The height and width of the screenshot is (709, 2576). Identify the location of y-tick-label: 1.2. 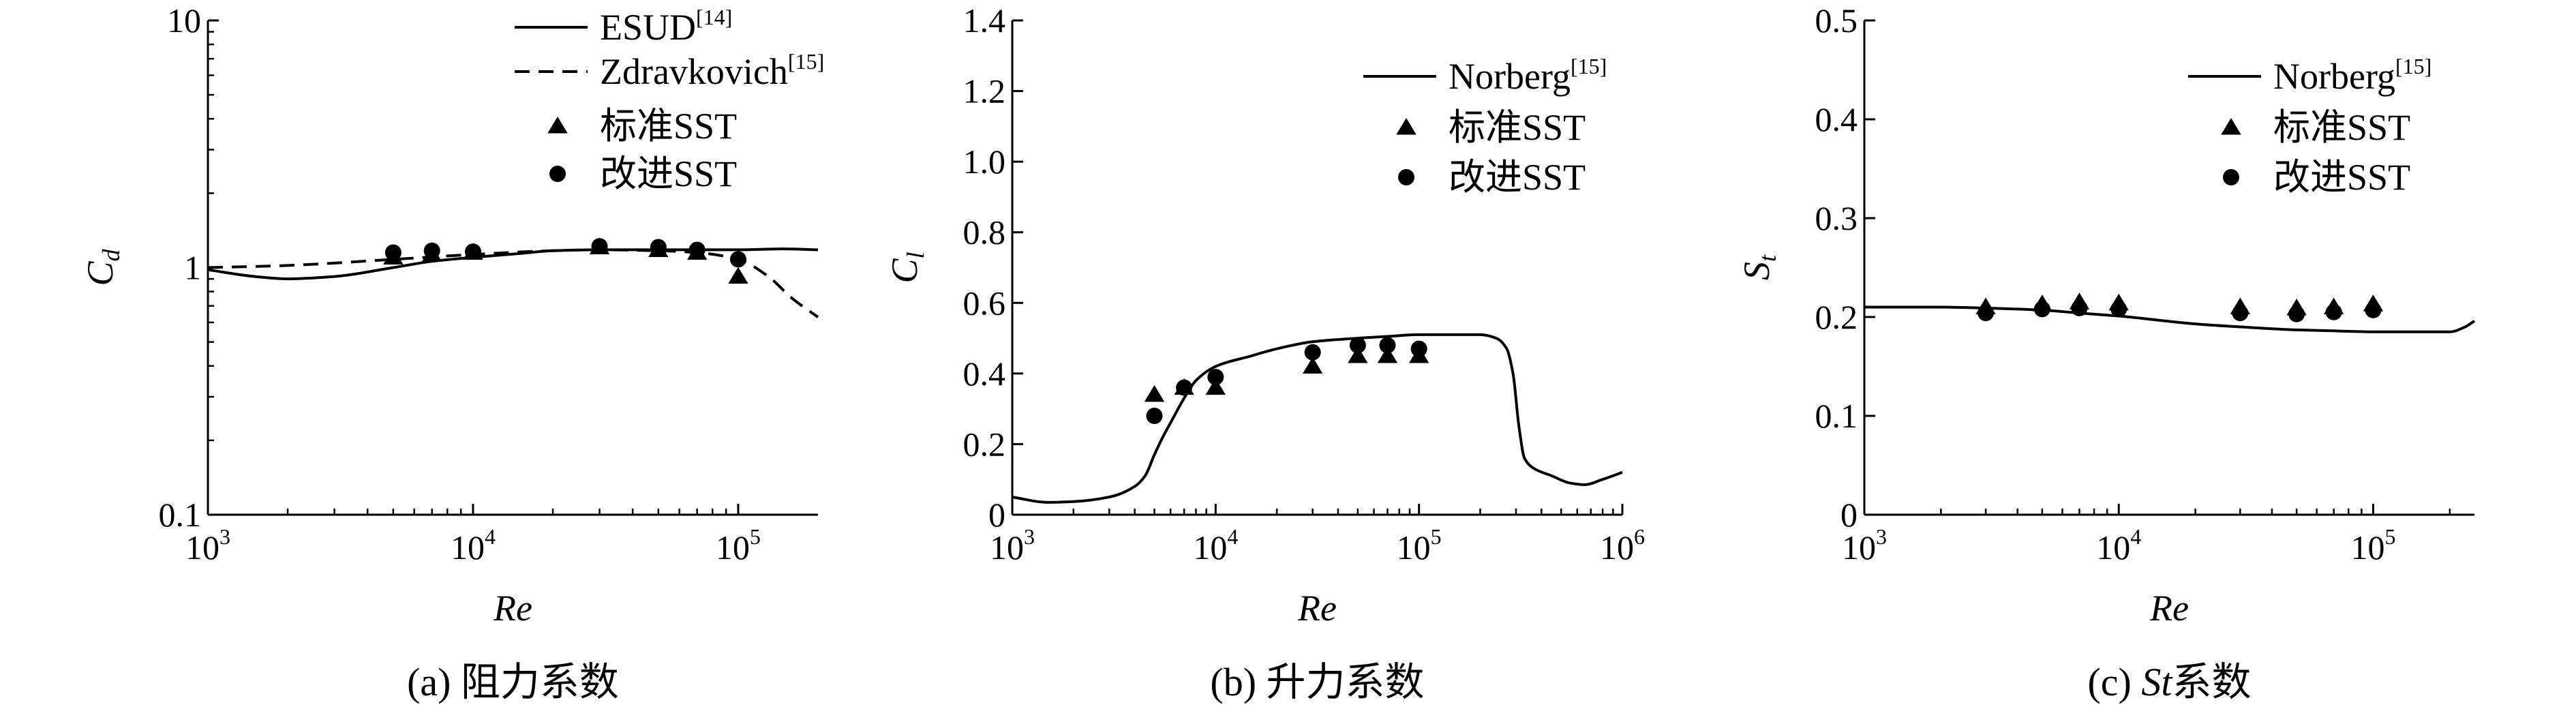
(984, 91).